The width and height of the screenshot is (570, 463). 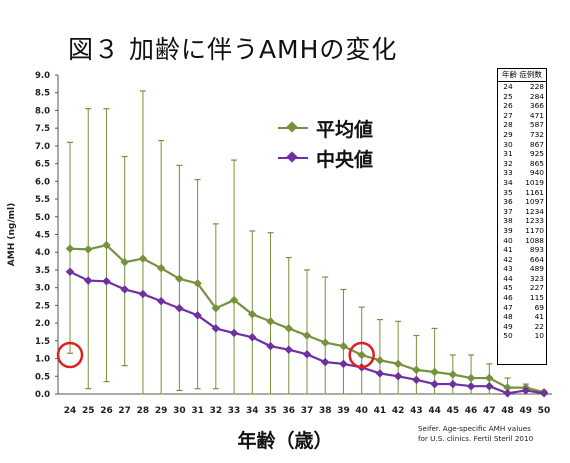 I want to click on y-tick-label: 7.5, so click(x=42, y=129).